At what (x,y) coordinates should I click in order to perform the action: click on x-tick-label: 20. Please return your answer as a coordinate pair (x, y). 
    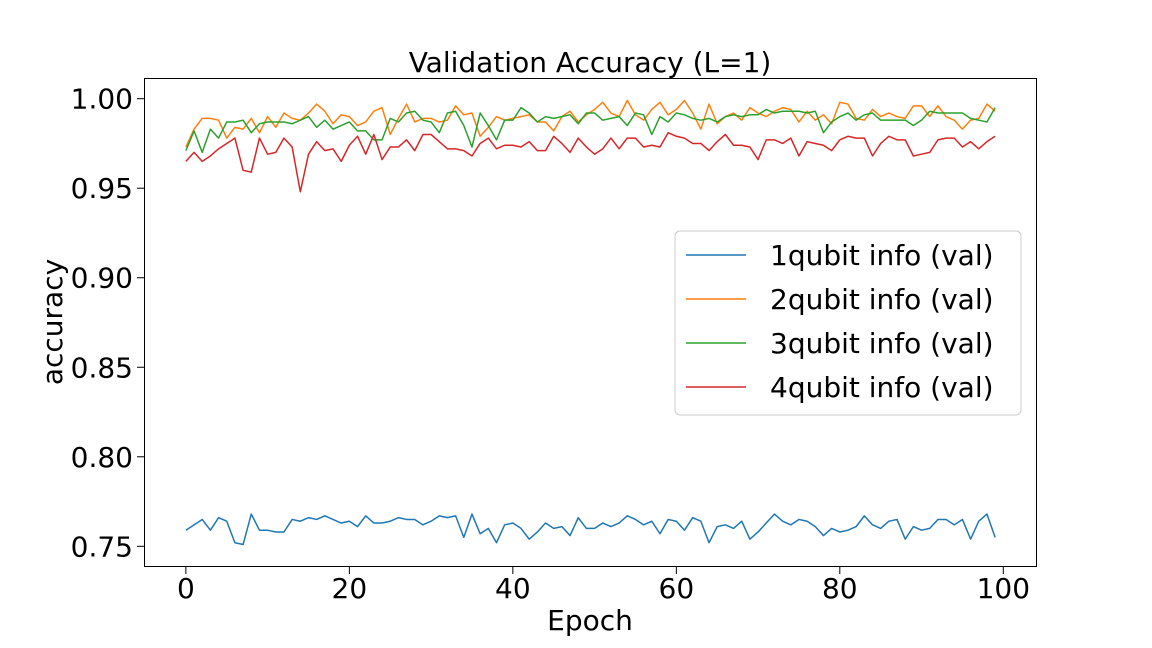
    Looking at the image, I should click on (350, 588).